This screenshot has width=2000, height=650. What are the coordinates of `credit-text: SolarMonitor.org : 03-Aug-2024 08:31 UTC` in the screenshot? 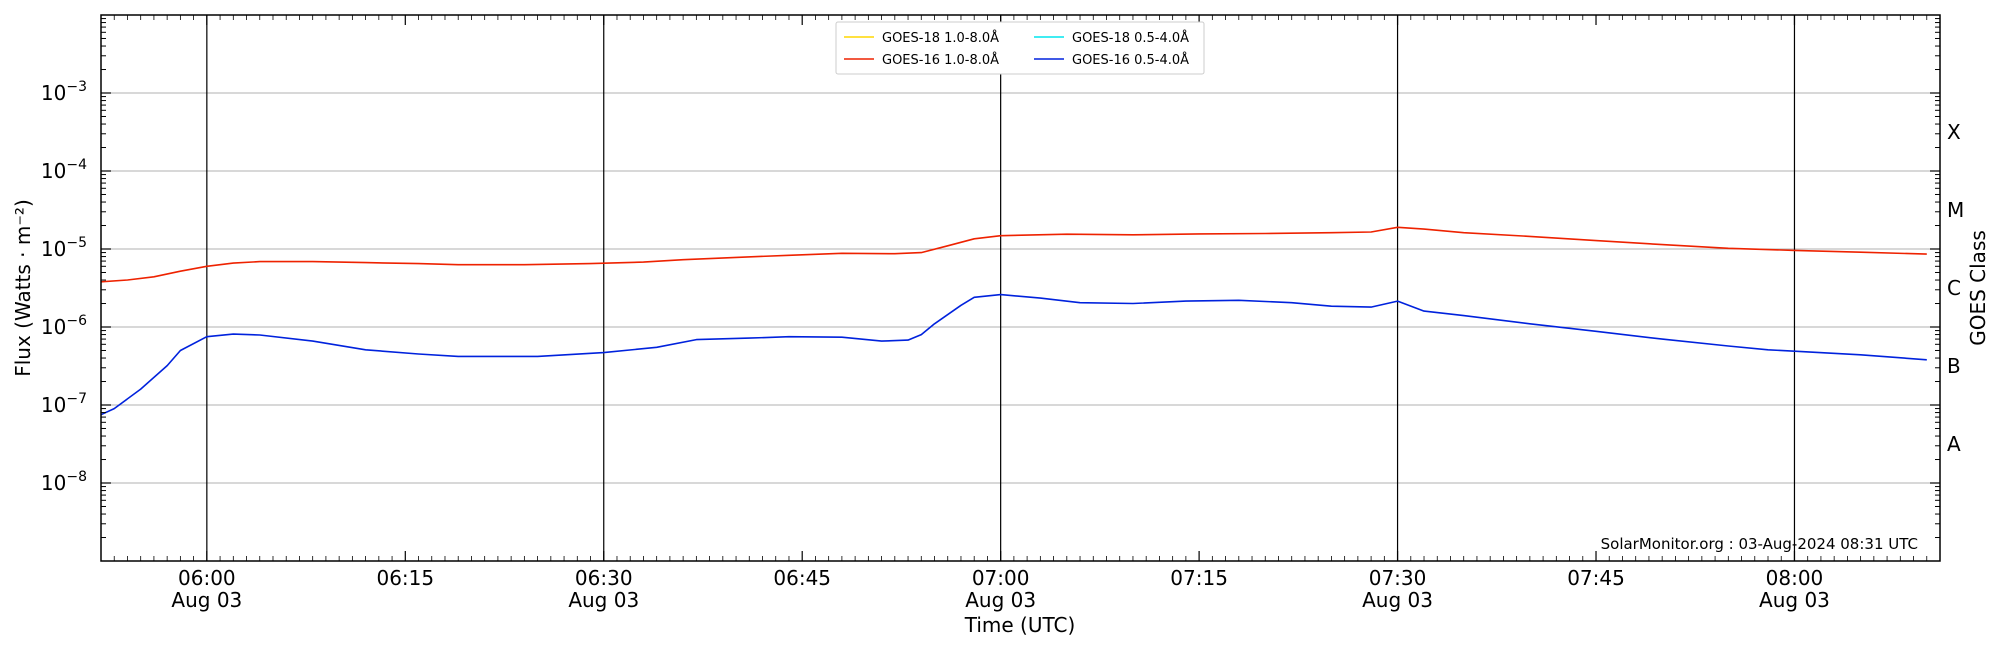 It's located at (1759, 544).